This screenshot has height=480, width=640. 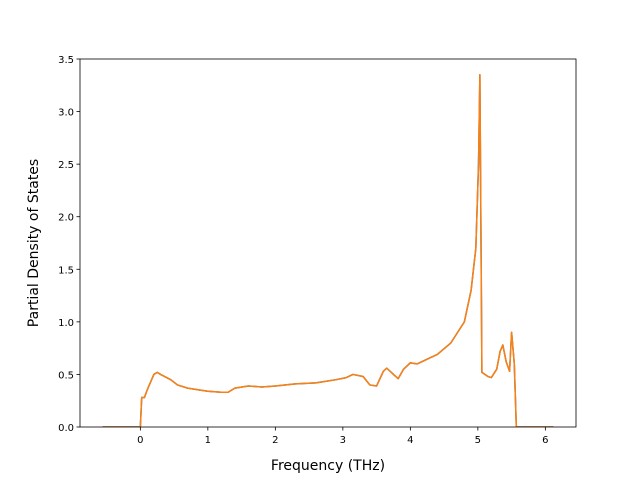 What do you see at coordinates (328, 466) in the screenshot?
I see `x-axis-label: Frequency (THz)` at bounding box center [328, 466].